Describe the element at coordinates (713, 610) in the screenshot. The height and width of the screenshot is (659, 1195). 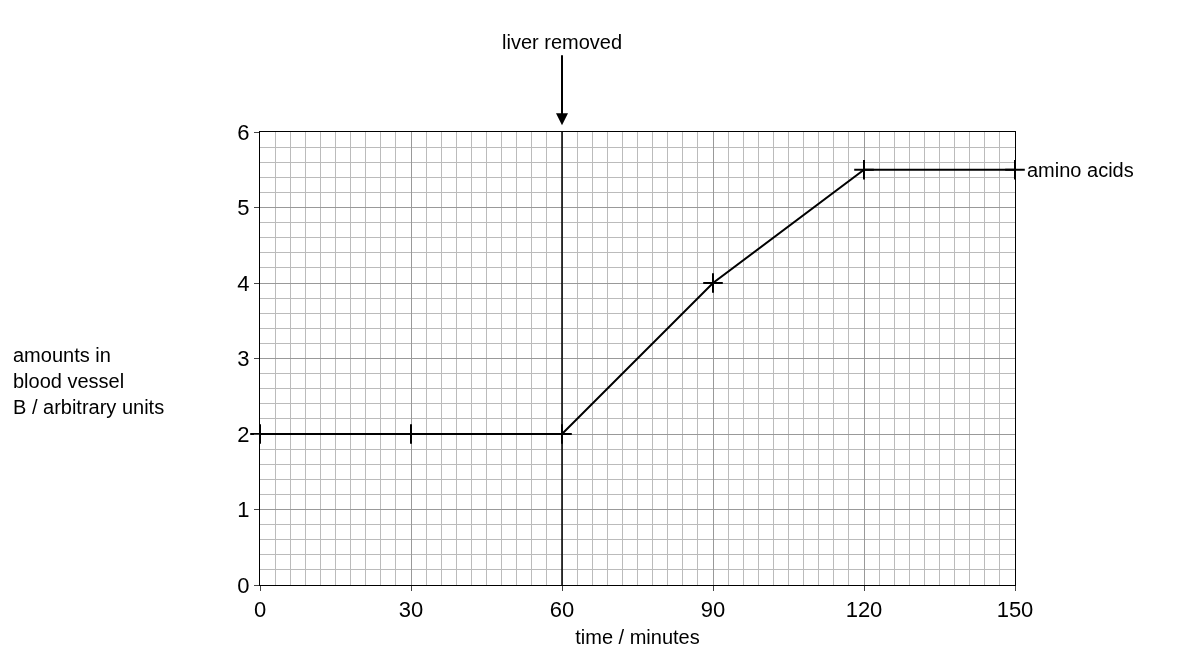
I see `x-tick-label: 90` at that location.